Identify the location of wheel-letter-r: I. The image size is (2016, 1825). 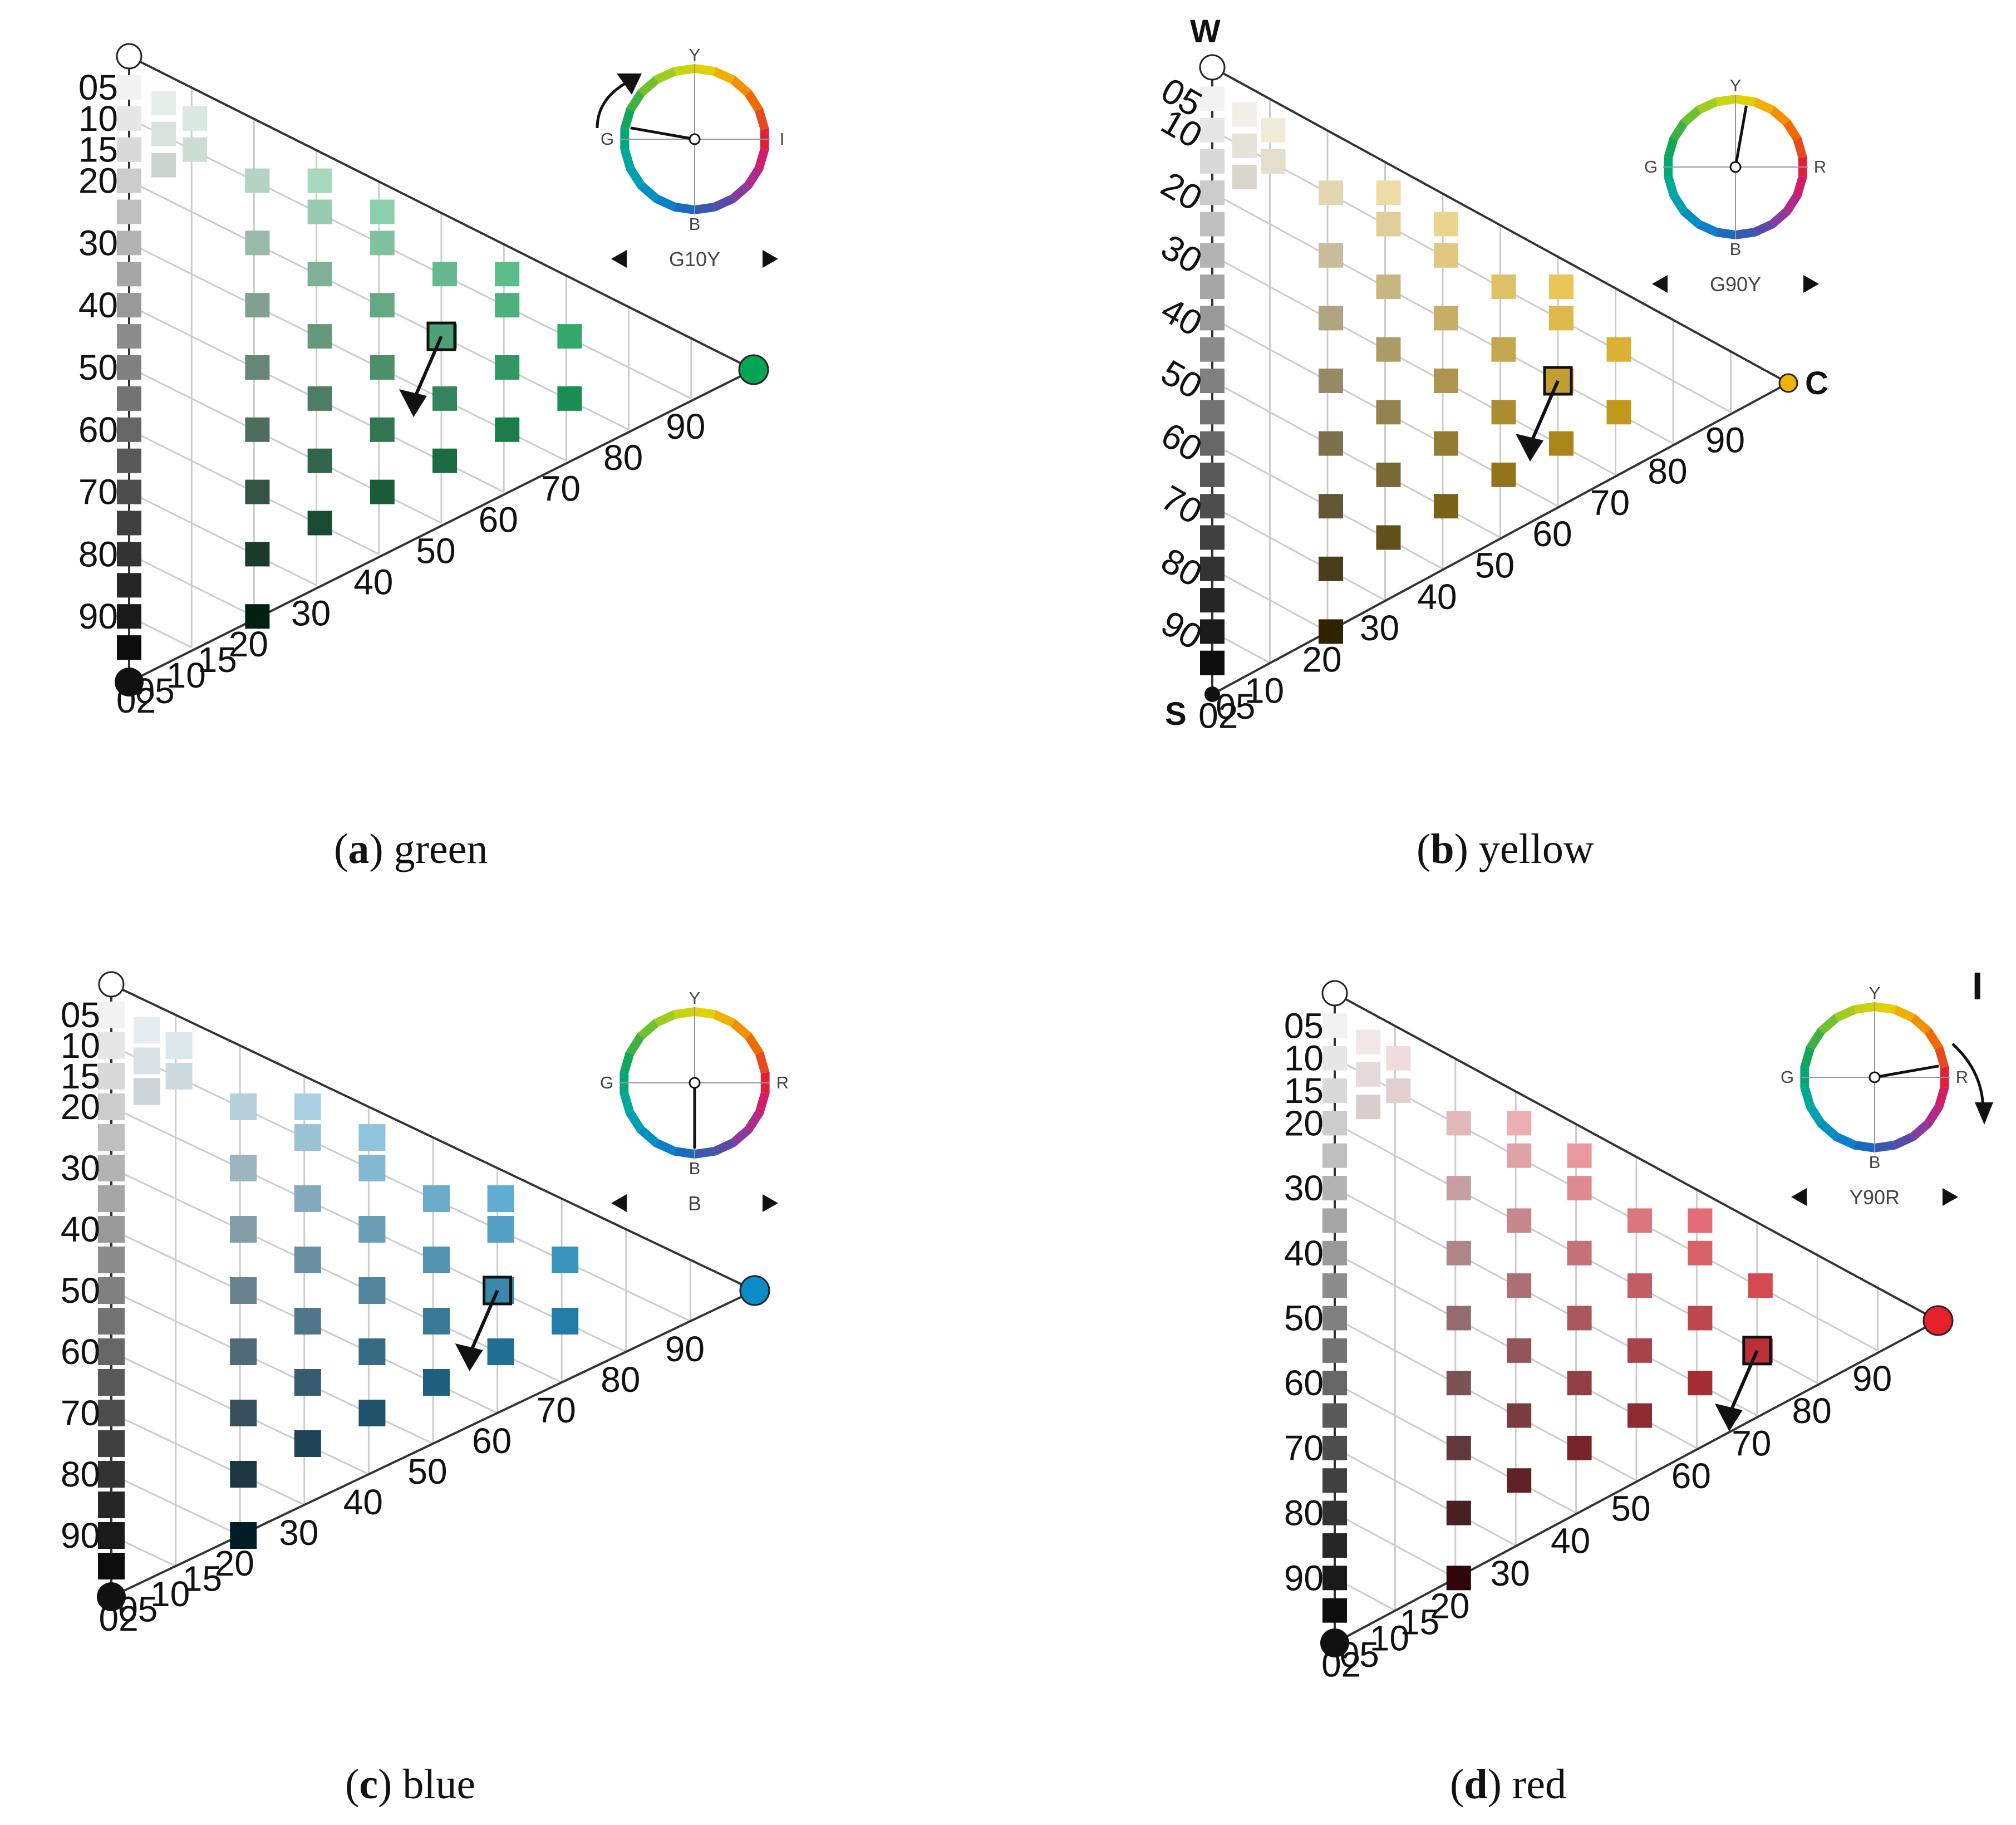
(782, 139).